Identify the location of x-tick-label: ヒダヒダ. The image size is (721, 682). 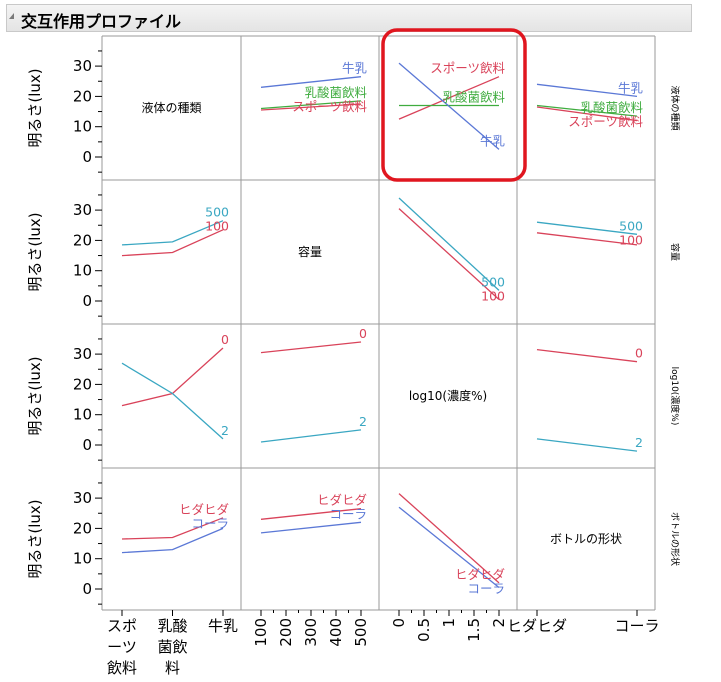
(537, 626).